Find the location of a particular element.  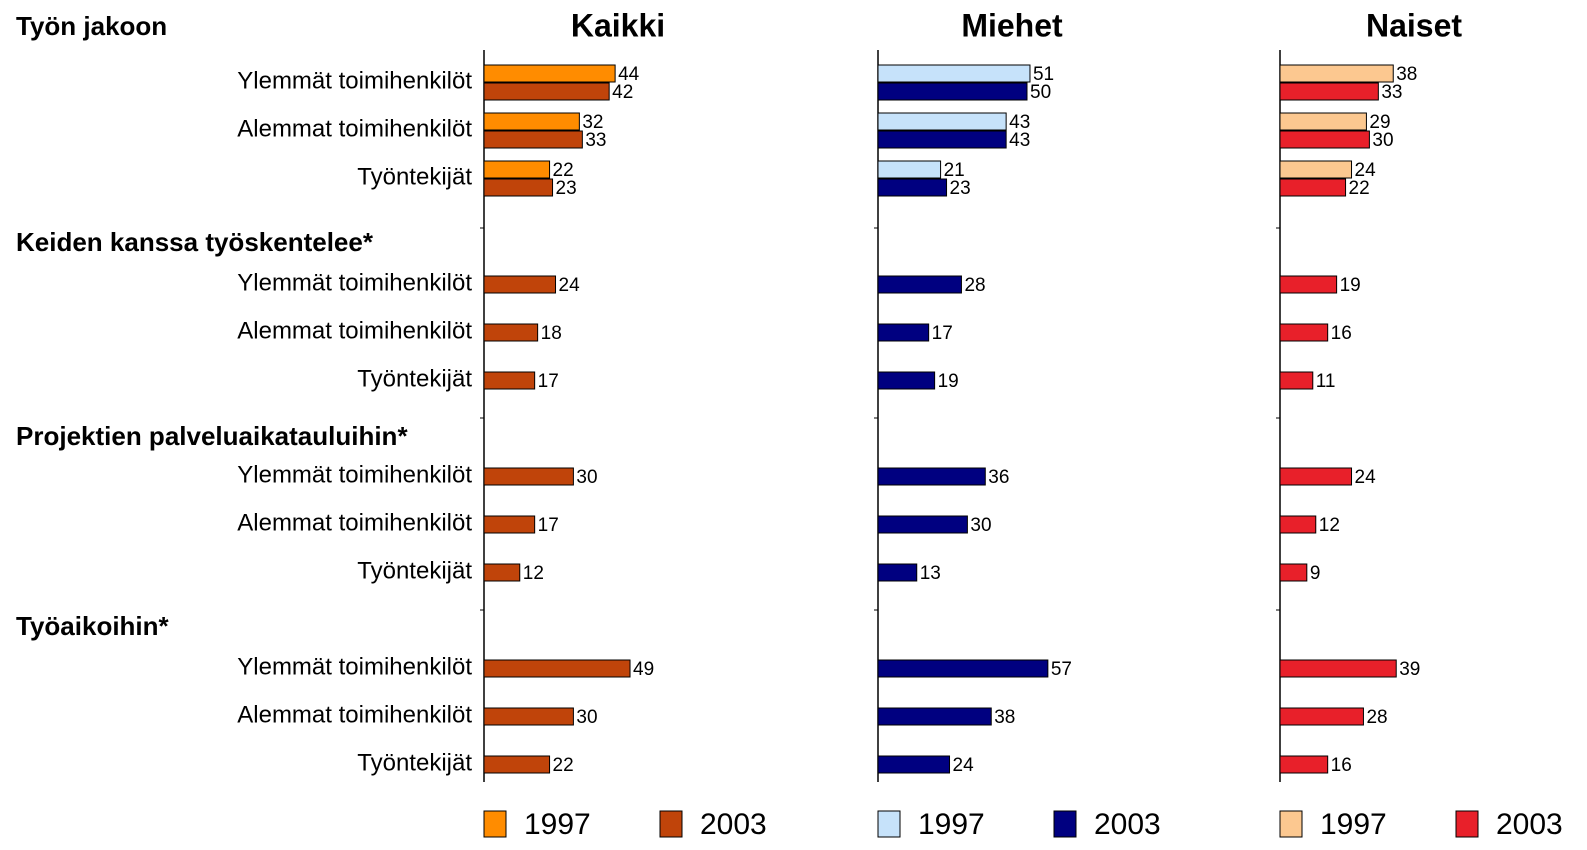

value-label: 51 is located at coordinates (1043, 74).